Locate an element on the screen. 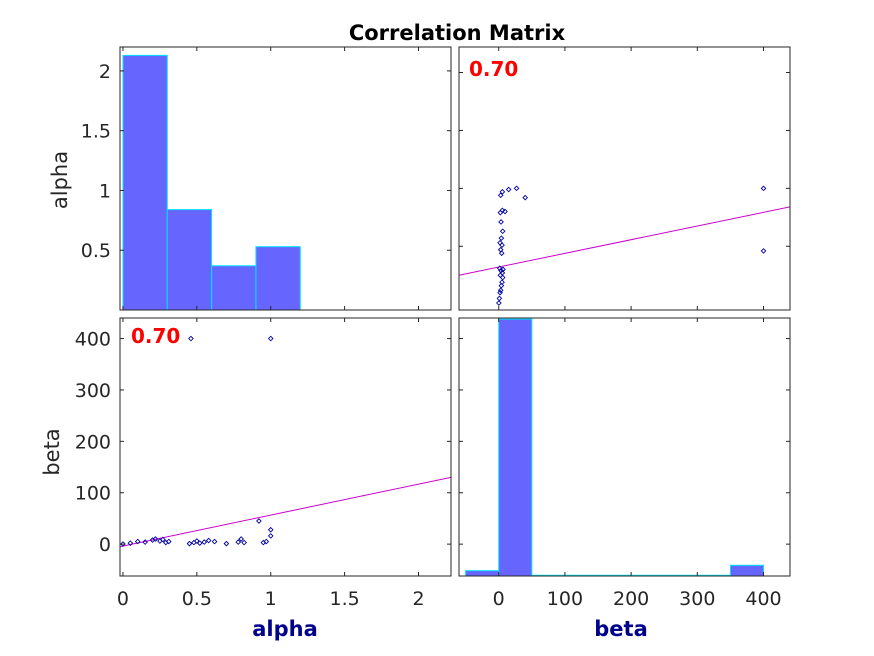  alpha-beta-xtick-label: 0.5 is located at coordinates (197, 599).